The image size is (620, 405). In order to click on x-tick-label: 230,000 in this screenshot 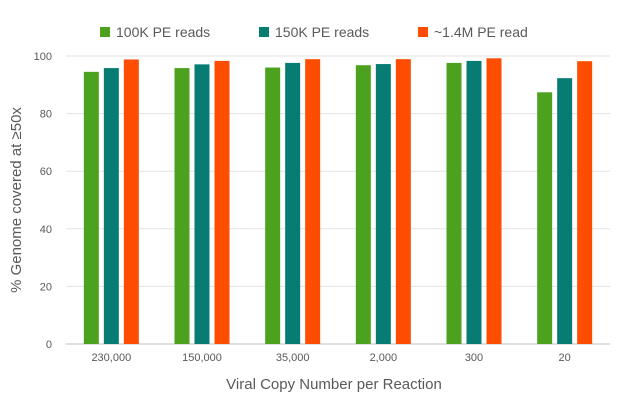, I will do `click(111, 358)`.